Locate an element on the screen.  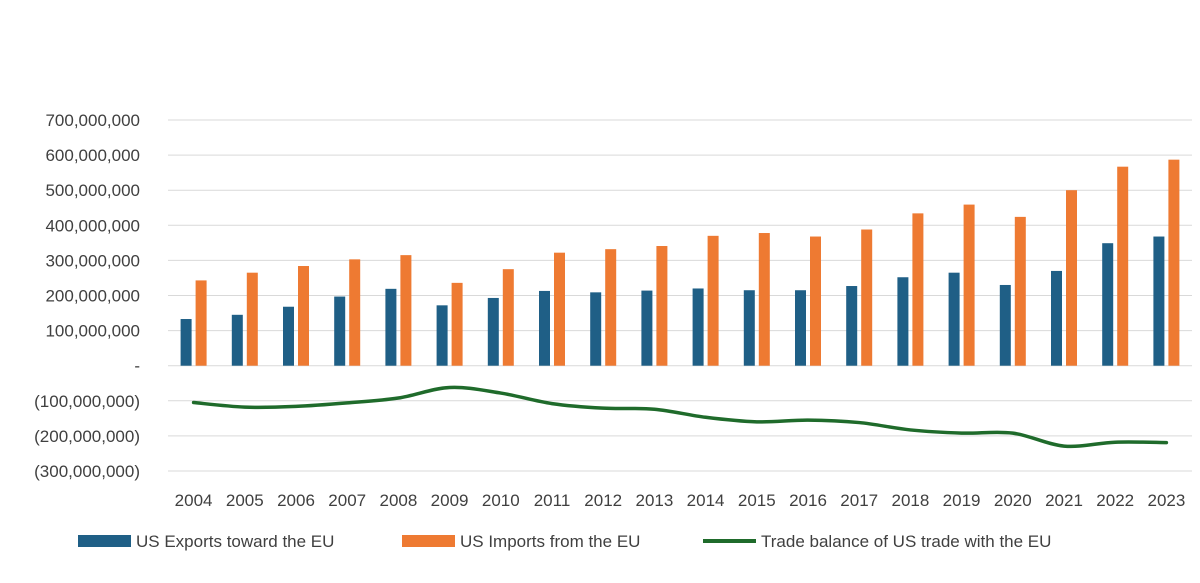
y-tick-label: 300,000,000 is located at coordinates (92, 260).